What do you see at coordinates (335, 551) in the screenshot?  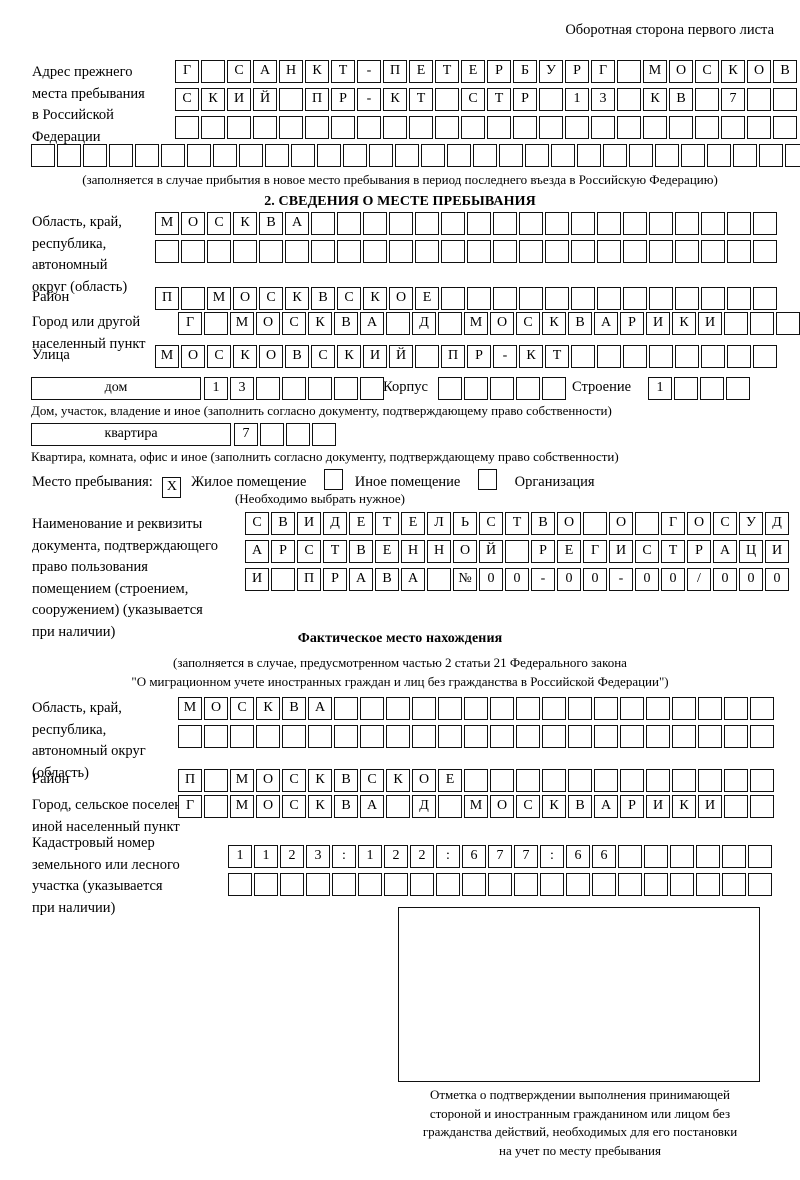 I see `document-r2-cell-4: Т` at bounding box center [335, 551].